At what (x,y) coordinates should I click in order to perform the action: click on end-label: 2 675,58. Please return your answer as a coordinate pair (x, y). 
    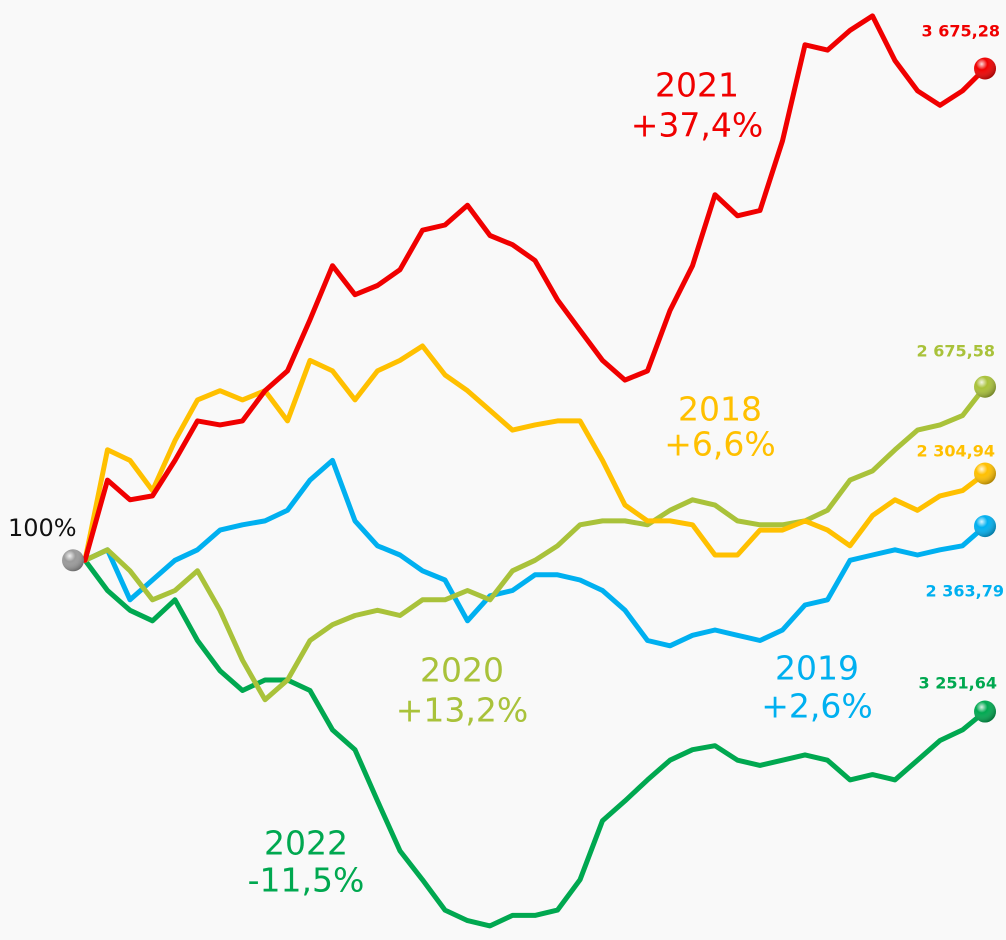
    Looking at the image, I should click on (956, 351).